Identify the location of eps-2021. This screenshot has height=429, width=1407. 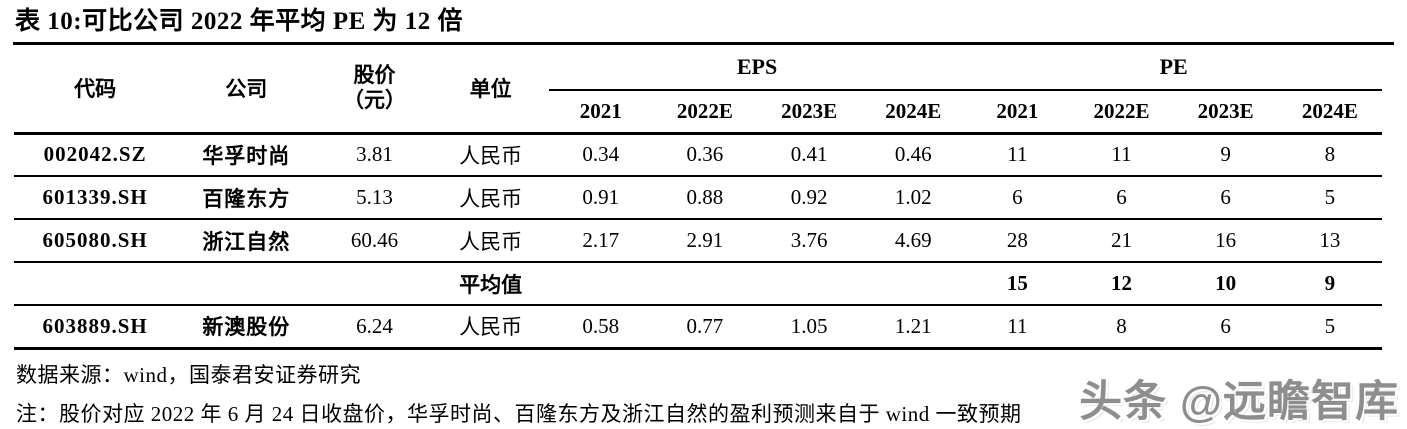
(600, 284).